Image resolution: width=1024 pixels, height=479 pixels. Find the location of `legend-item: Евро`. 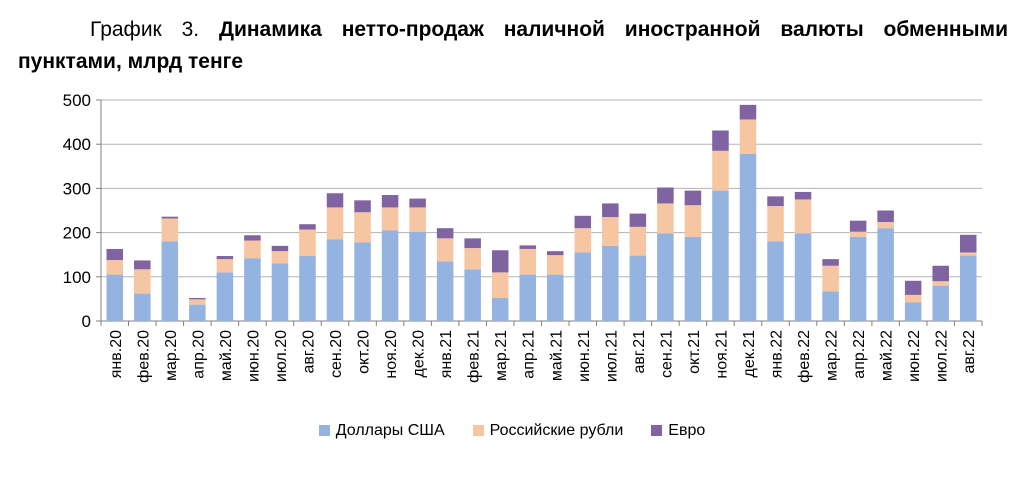

legend-item: Евро is located at coordinates (678, 431).